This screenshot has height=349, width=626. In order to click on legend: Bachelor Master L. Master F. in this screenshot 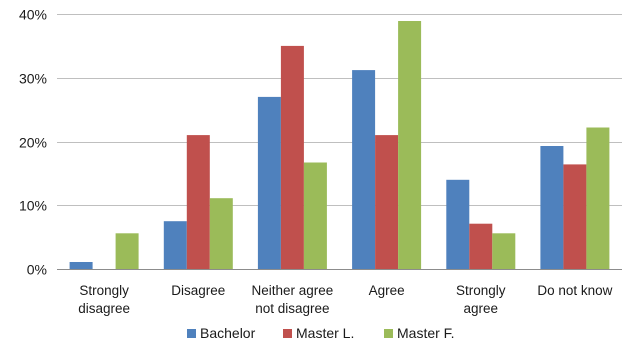, I will do `click(321, 333)`.